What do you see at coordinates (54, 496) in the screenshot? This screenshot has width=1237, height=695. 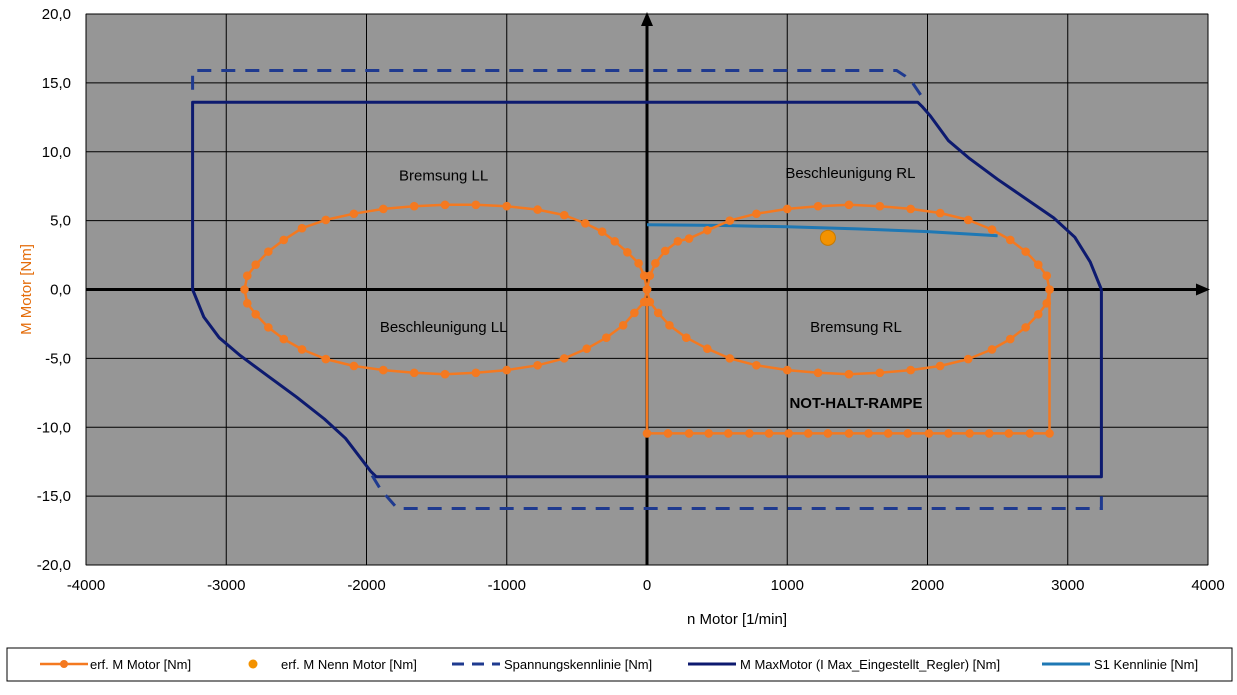 I see `y-tick-label: -15,0` at bounding box center [54, 496].